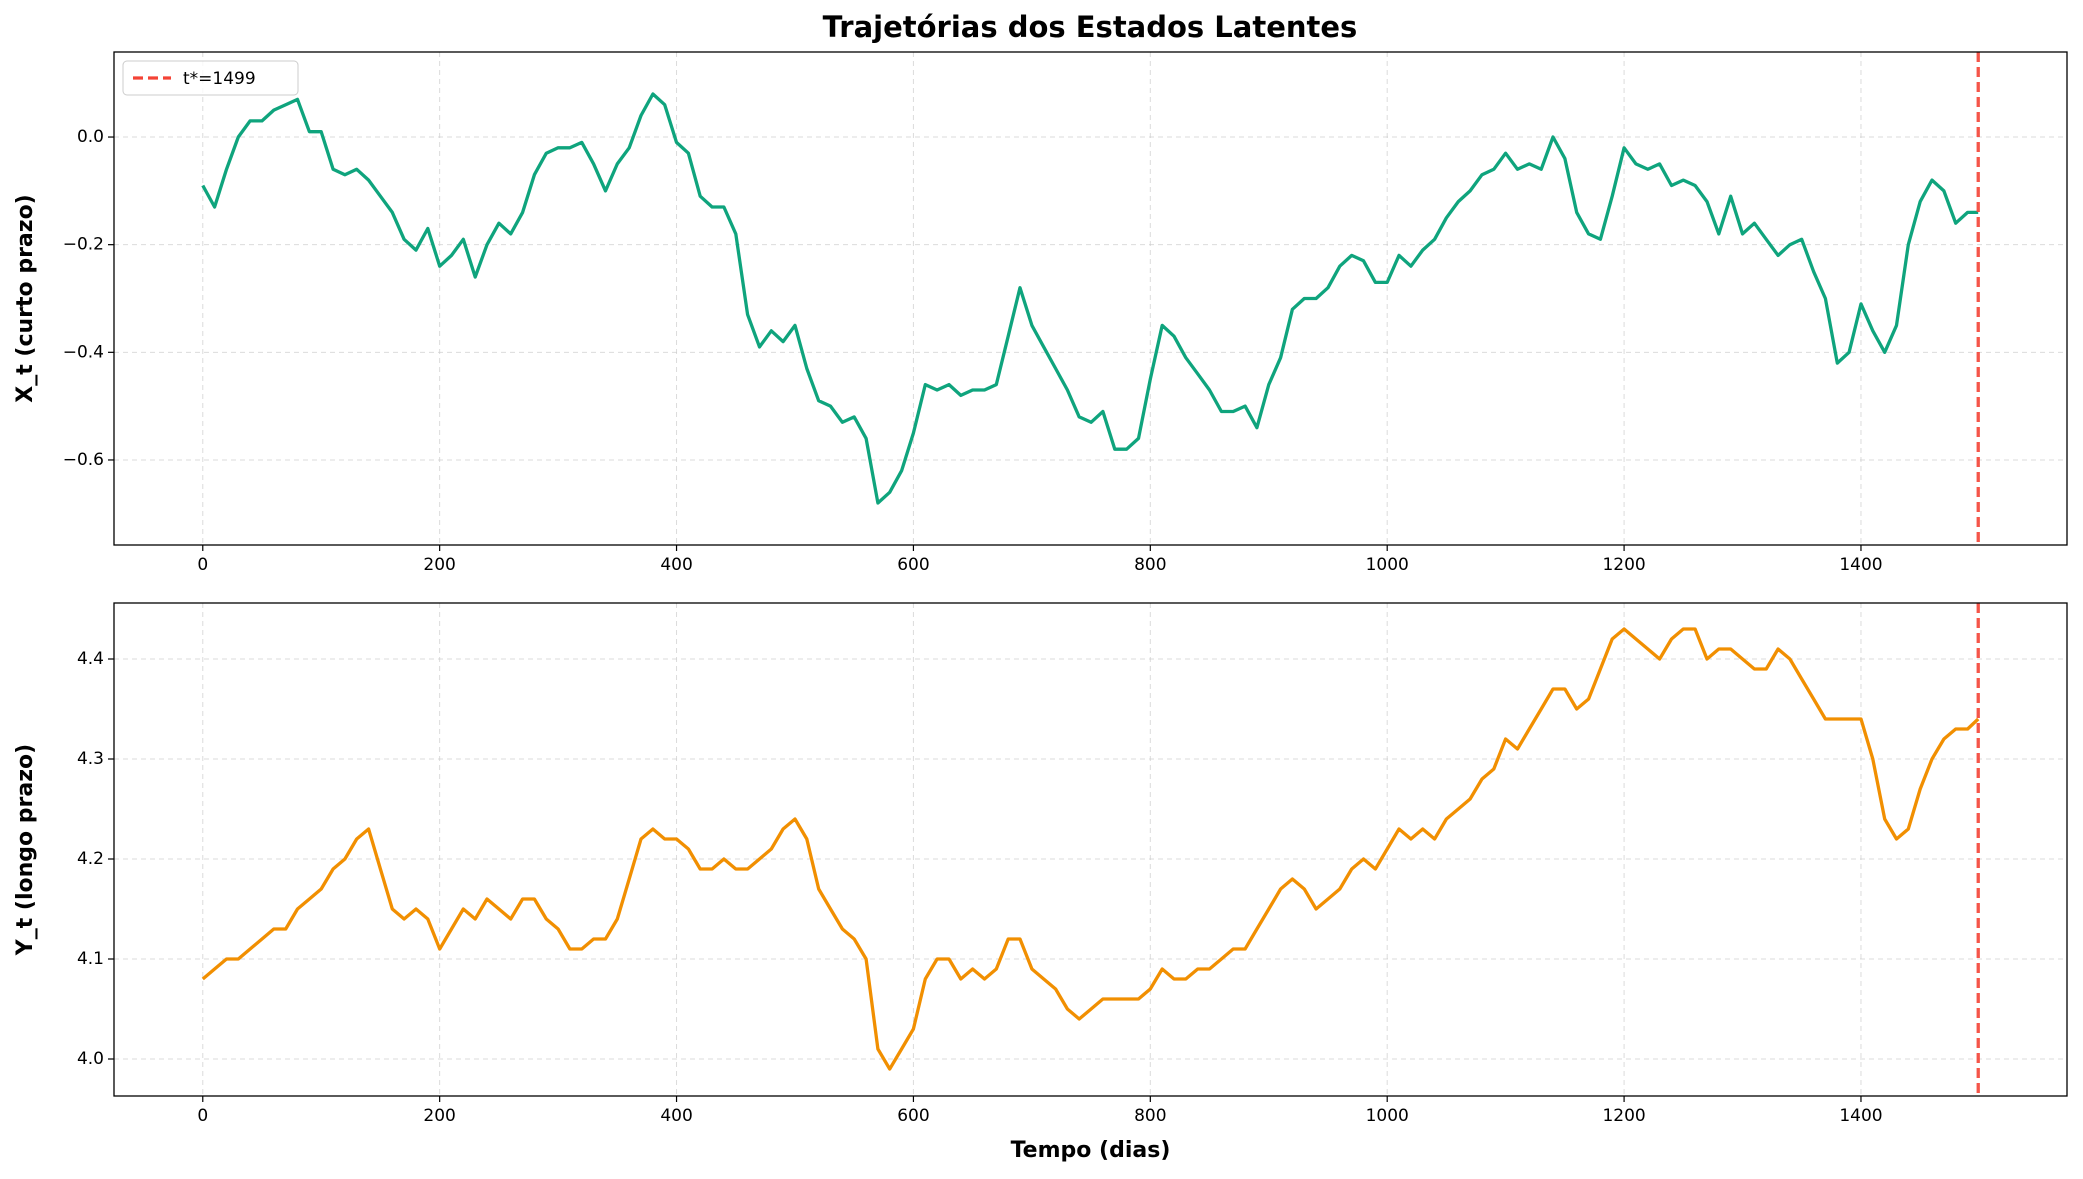 The width and height of the screenshot is (2083, 1179). I want to click on y-tick-label: 0.0, so click(90, 137).